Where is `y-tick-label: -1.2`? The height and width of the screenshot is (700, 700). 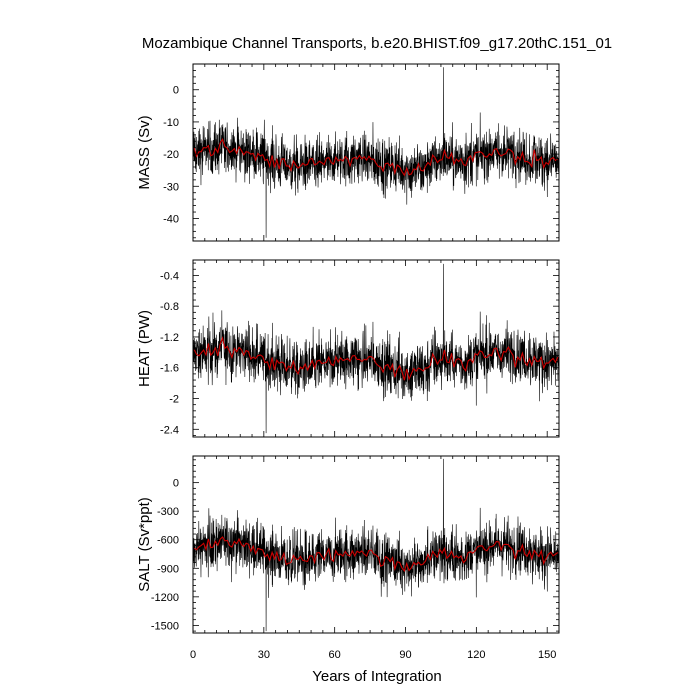 y-tick-label: -1.2 is located at coordinates (169, 338).